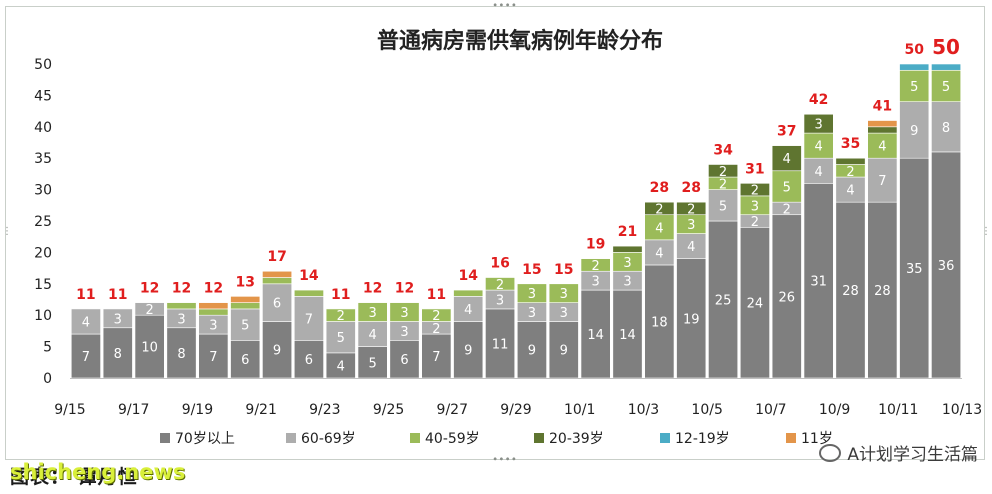  What do you see at coordinates (43, 191) in the screenshot?
I see `y-tick-label: 30` at bounding box center [43, 191].